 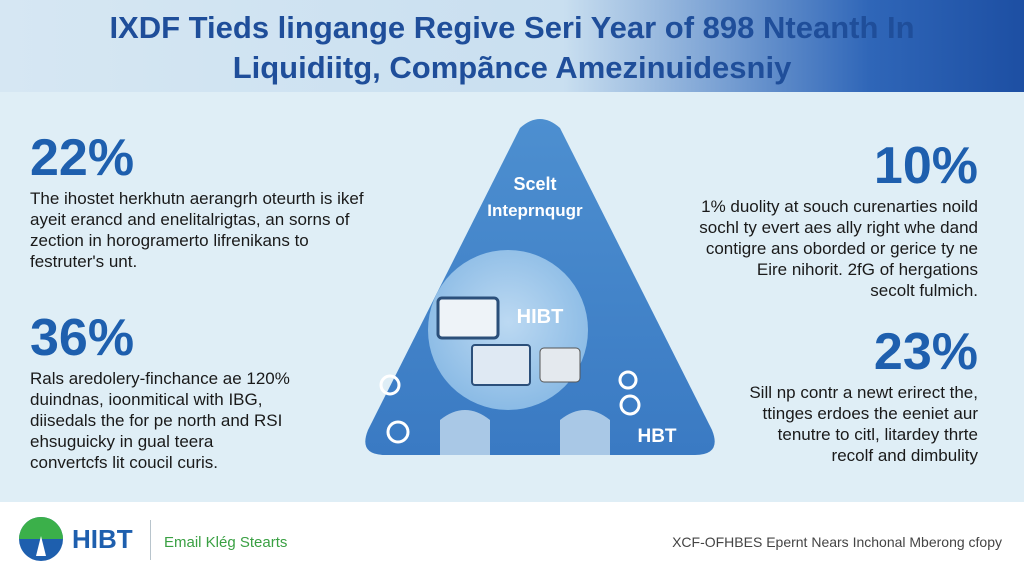 What do you see at coordinates (924, 290) in the screenshot?
I see `stat-text: secolt fulmich.` at bounding box center [924, 290].